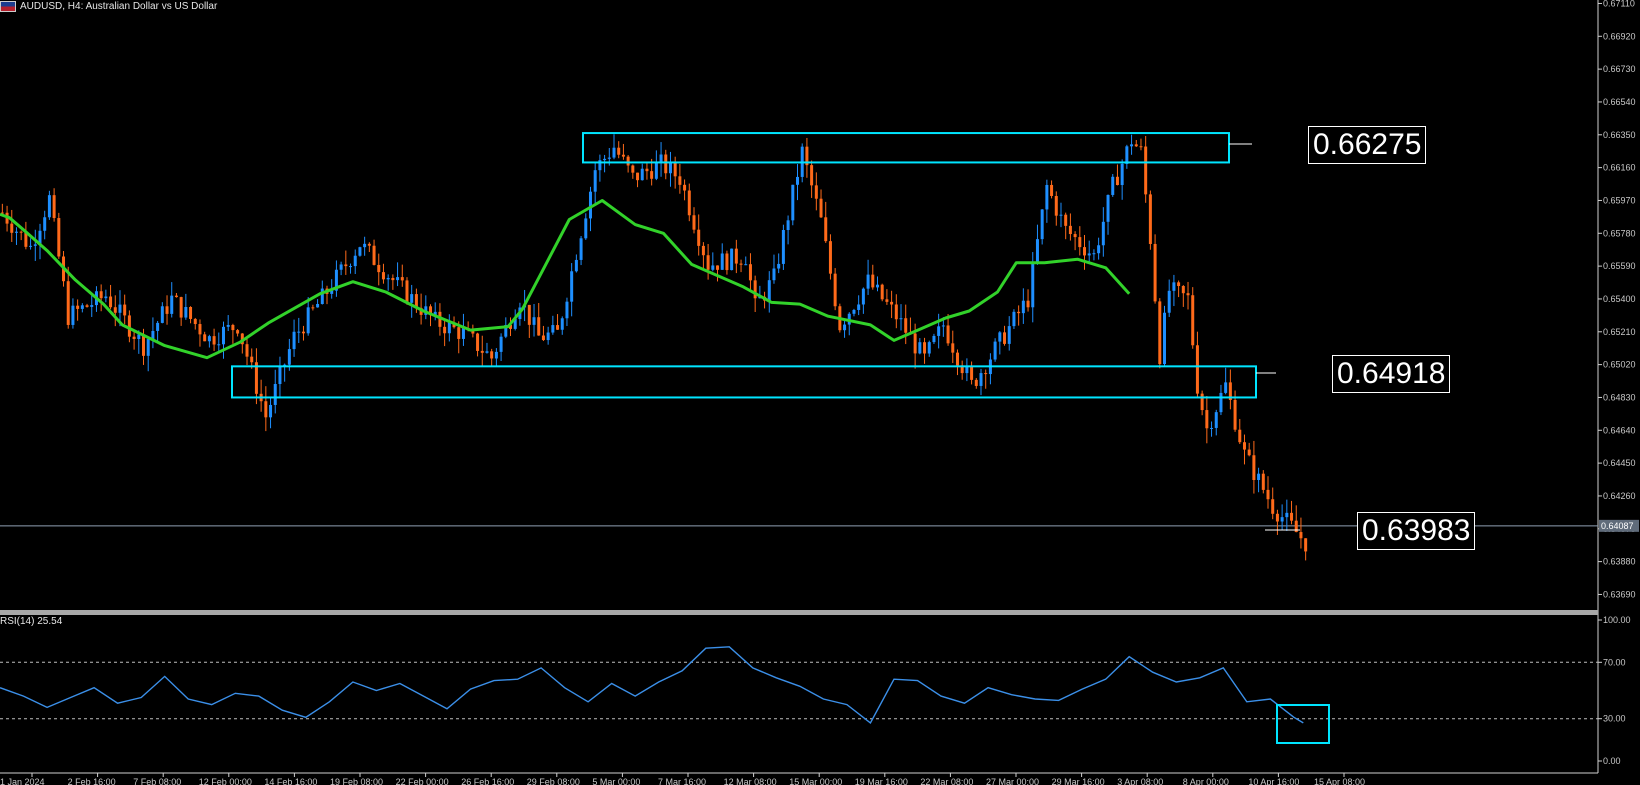 The image size is (1640, 785). Describe the element at coordinates (1614, 662) in the screenshot. I see `rsi-tick-label: 70.00` at that location.